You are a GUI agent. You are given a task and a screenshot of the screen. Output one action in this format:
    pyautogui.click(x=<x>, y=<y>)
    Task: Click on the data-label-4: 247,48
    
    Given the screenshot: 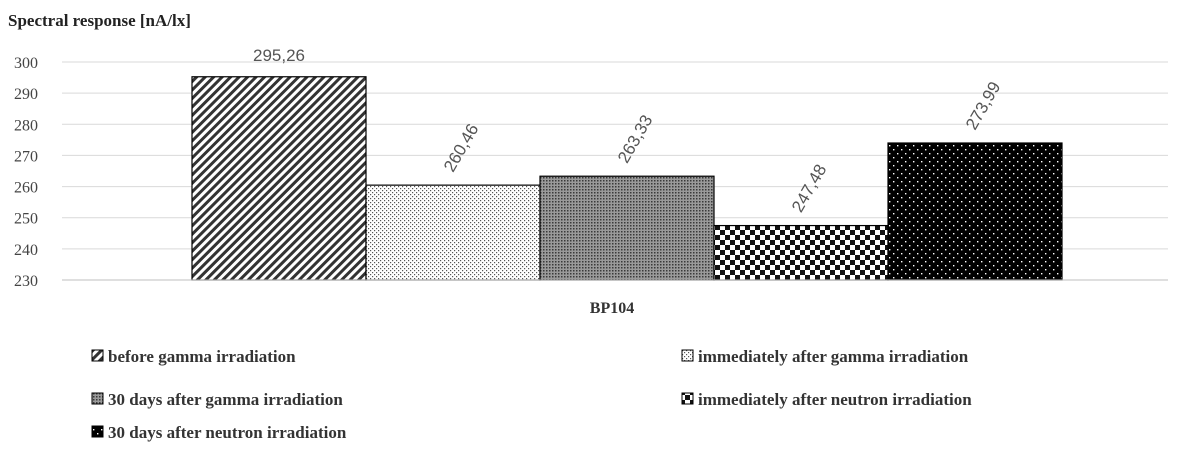 What is the action you would take?
    pyautogui.click(x=809, y=188)
    